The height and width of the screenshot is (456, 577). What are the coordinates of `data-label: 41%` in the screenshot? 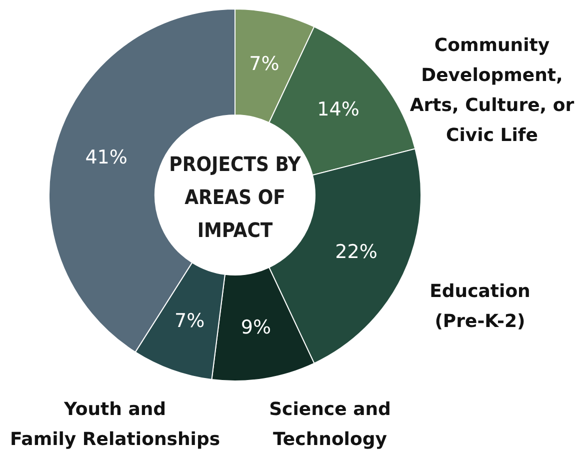 It's located at (106, 157).